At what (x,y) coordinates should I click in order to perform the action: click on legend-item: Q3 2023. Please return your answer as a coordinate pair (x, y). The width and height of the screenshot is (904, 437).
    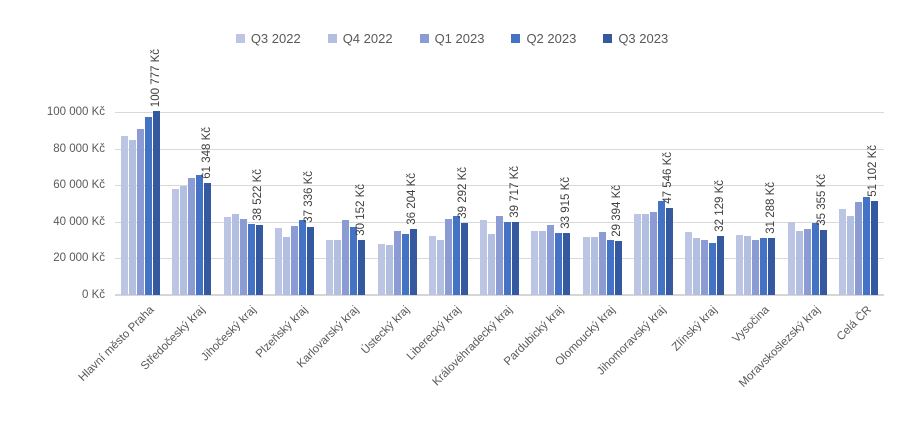
    Looking at the image, I should click on (635, 38).